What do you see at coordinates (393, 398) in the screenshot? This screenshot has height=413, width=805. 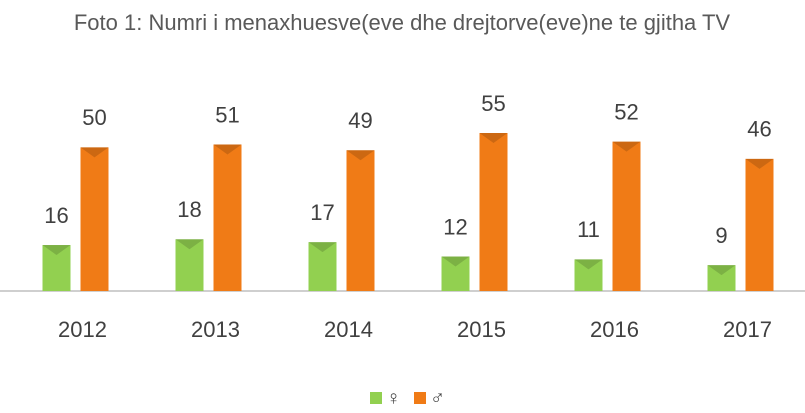 I see `legend-label: ♀` at bounding box center [393, 398].